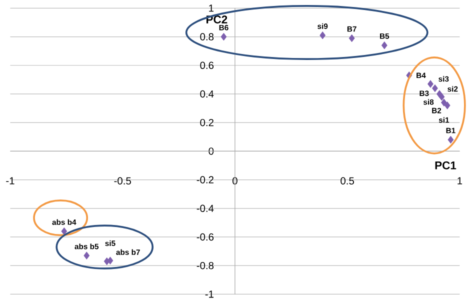  I want to click on y-tick-label: 0.6, so click(207, 65).